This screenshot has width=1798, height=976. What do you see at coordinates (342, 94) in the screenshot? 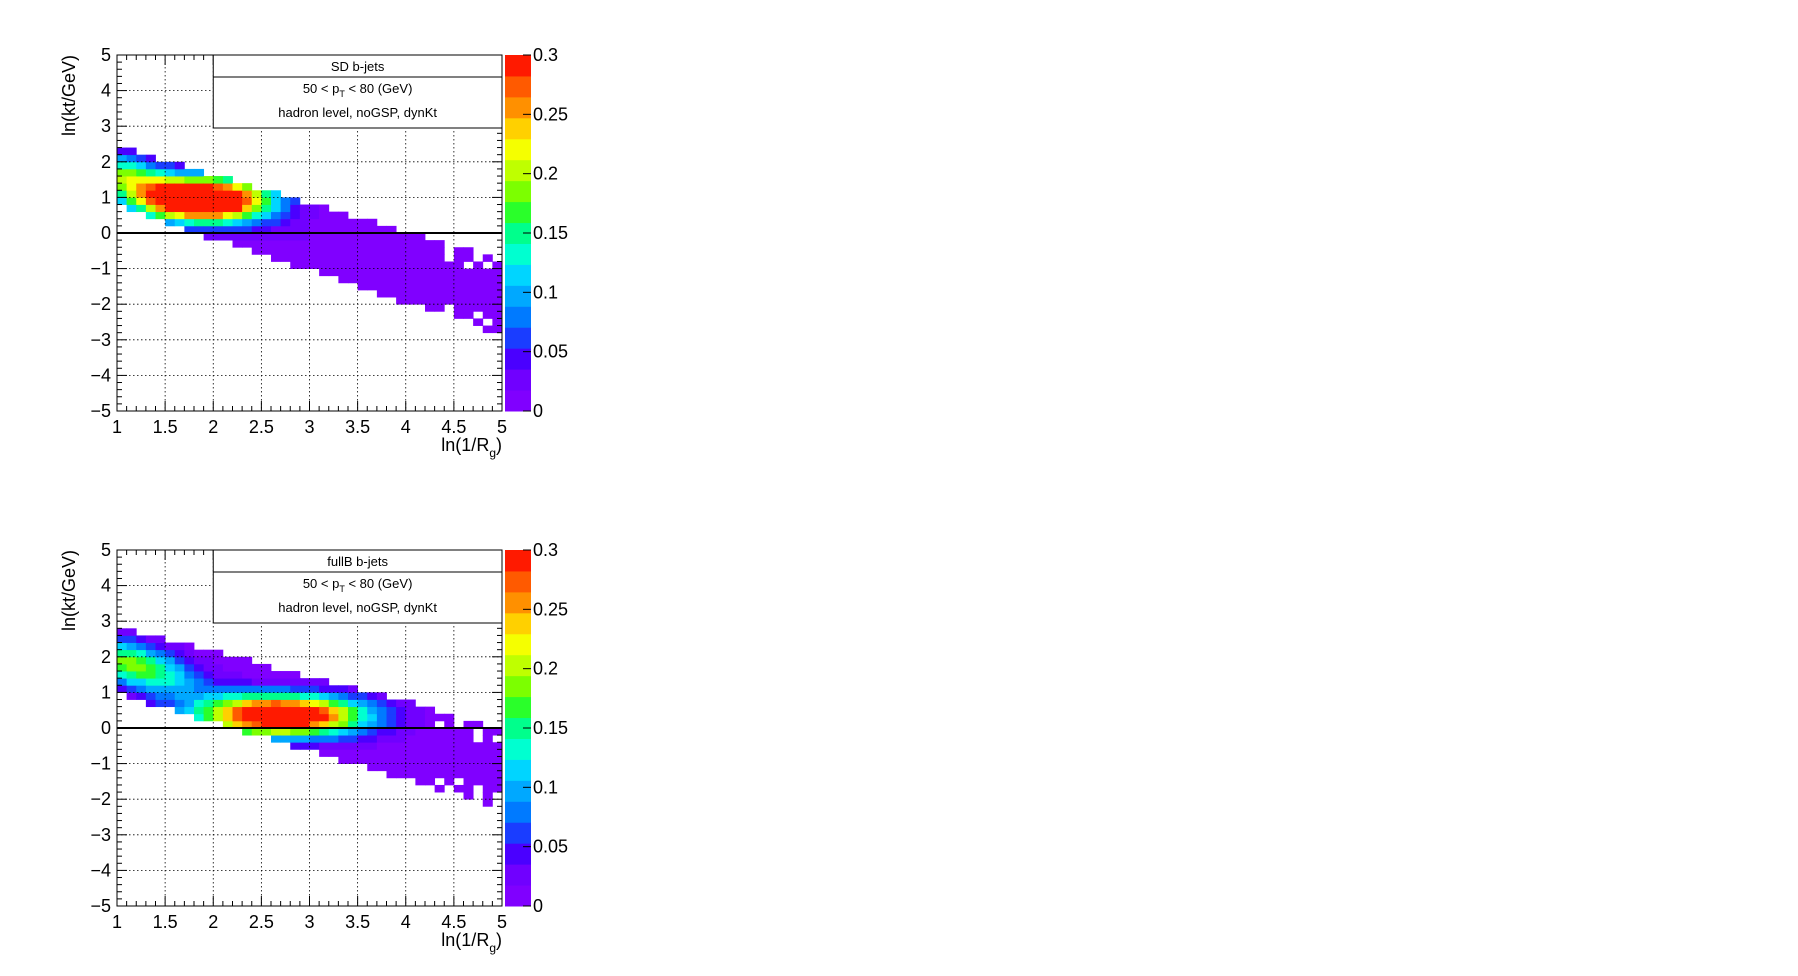
I see `legend-subscript: T` at bounding box center [342, 94].